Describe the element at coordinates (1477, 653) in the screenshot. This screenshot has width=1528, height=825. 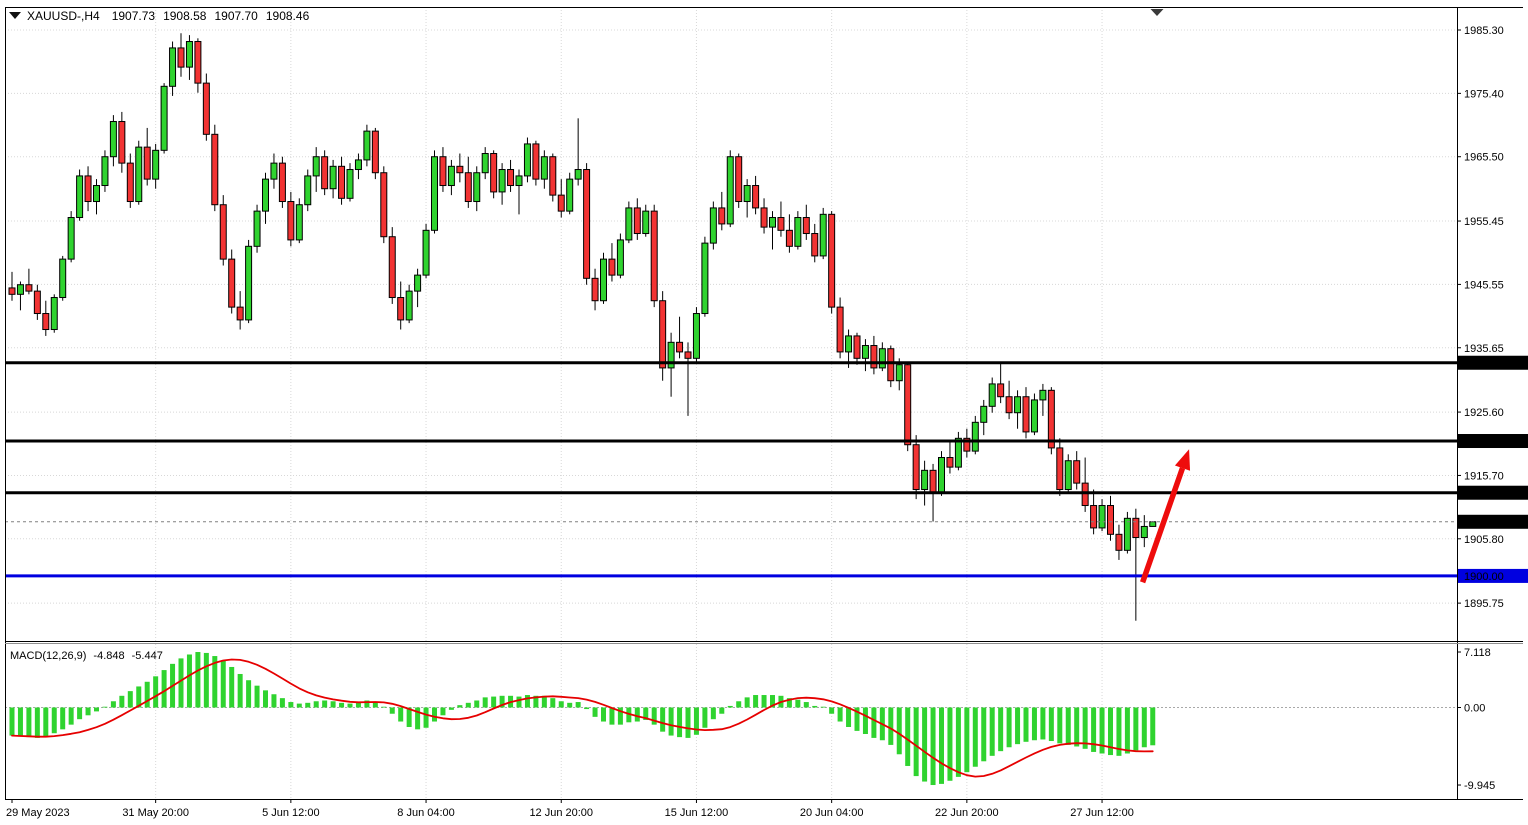
I see `macd-axis-label: 7.118` at that location.